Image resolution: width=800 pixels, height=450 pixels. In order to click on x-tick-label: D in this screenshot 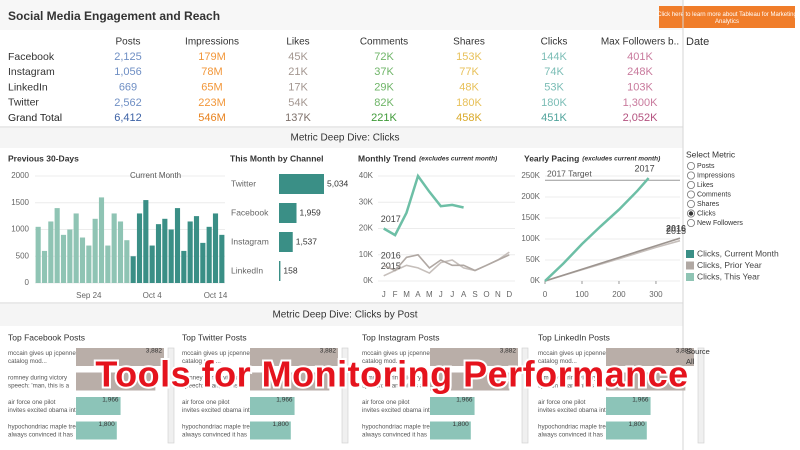, I will do `click(509, 294)`.